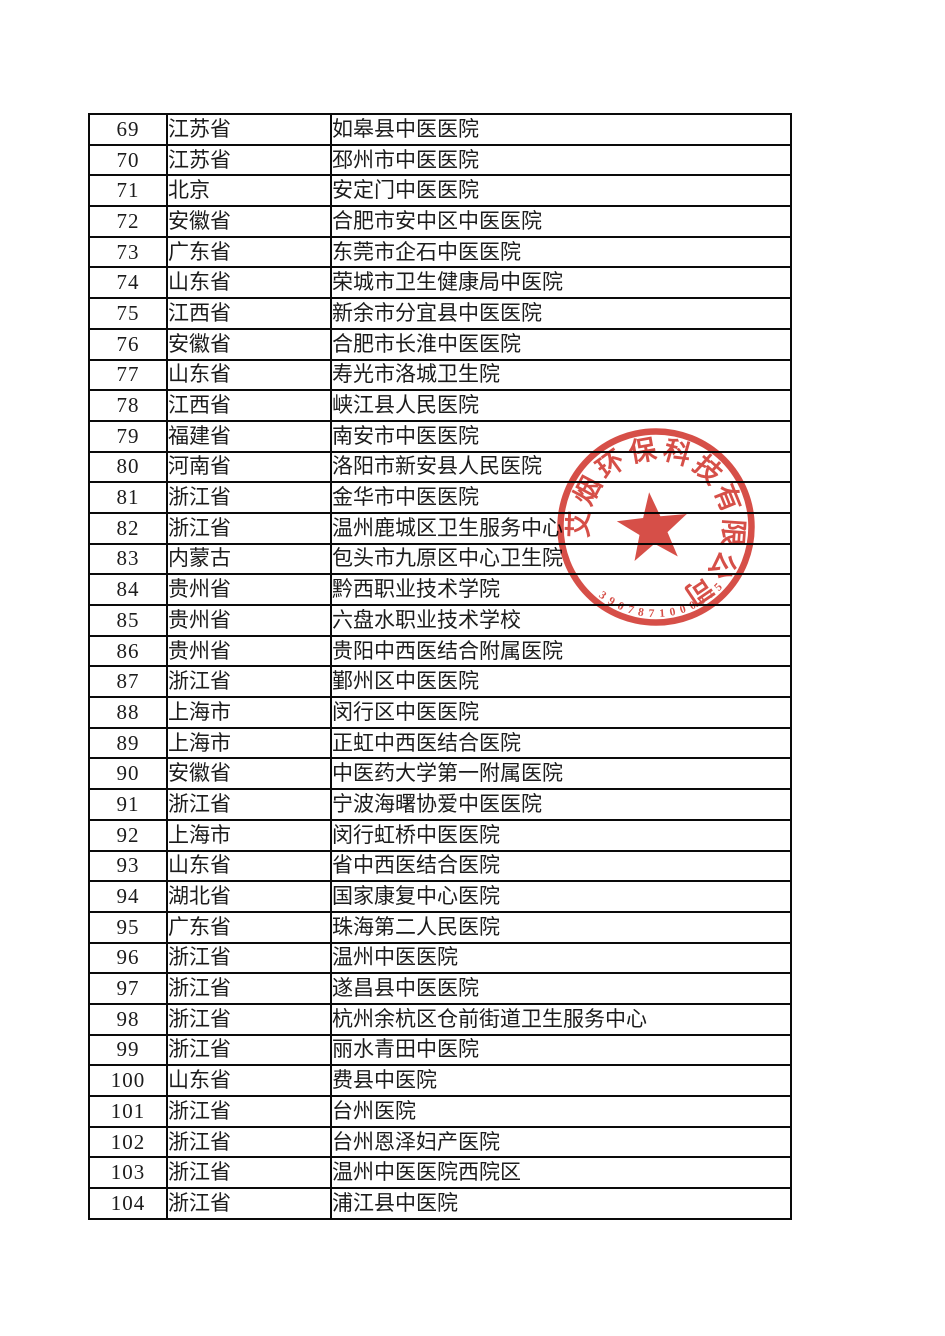 The width and height of the screenshot is (945, 1336). Describe the element at coordinates (128, 344) in the screenshot. I see `cell-number: 76` at that location.